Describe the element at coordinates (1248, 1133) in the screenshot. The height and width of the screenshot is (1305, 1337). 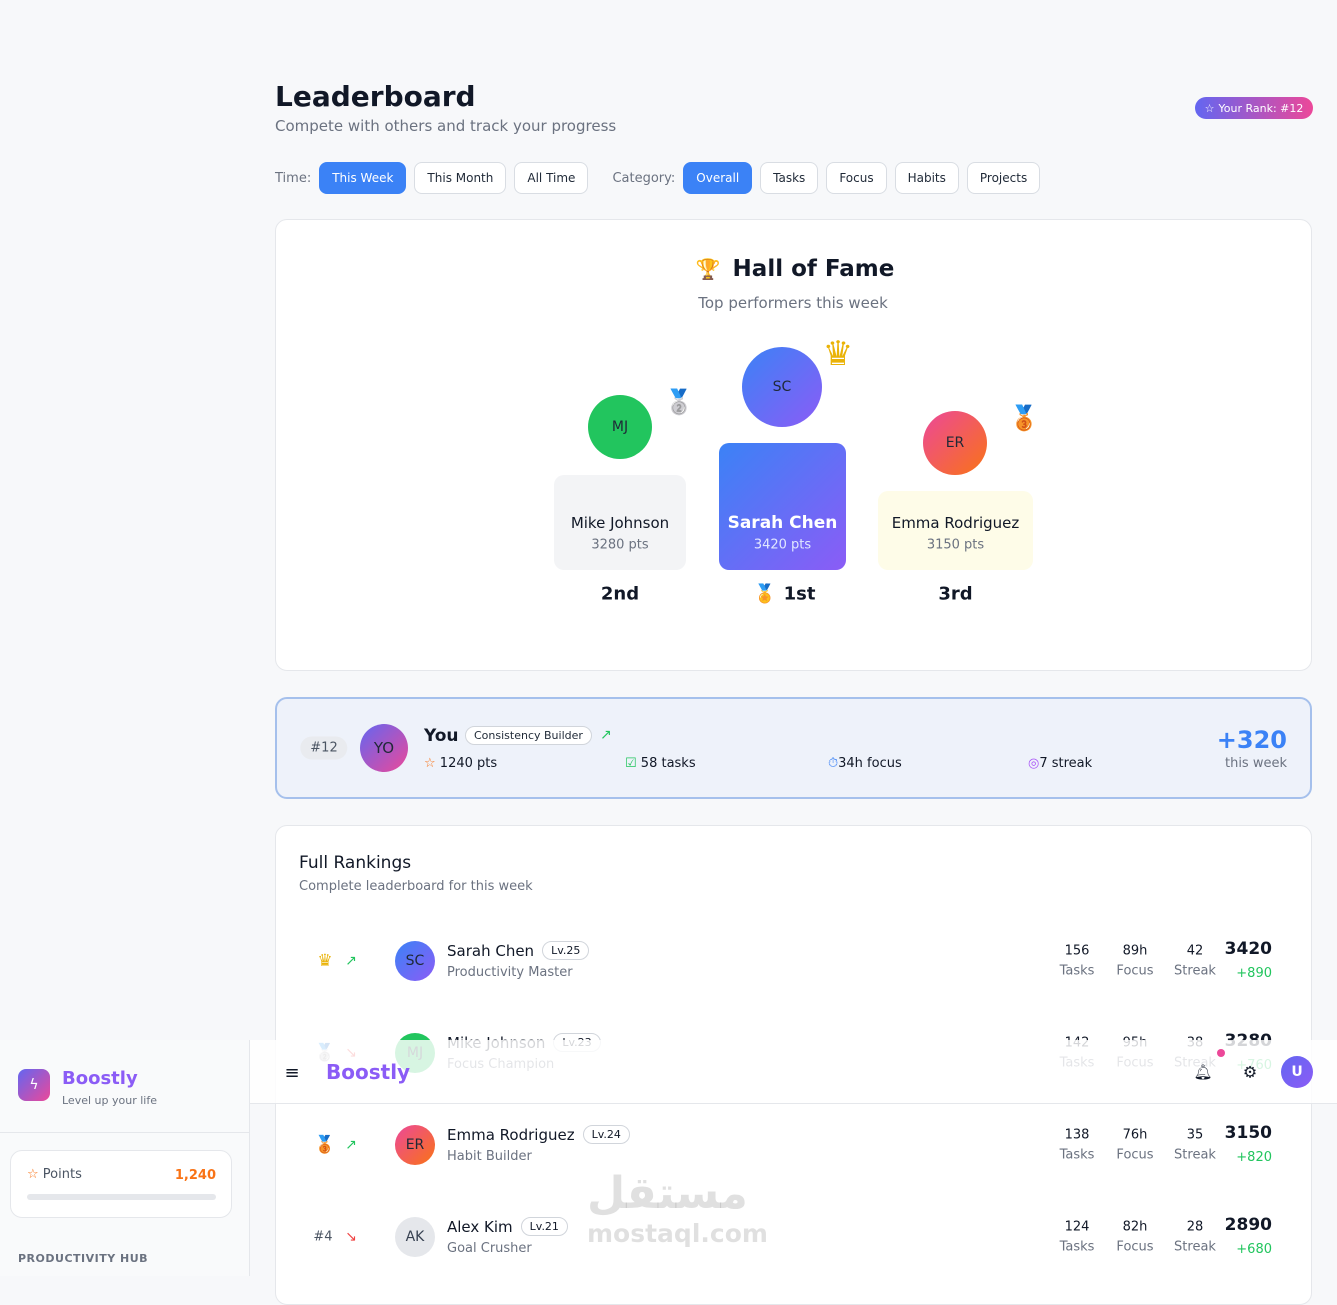
I see `row-points: 3150` at that location.